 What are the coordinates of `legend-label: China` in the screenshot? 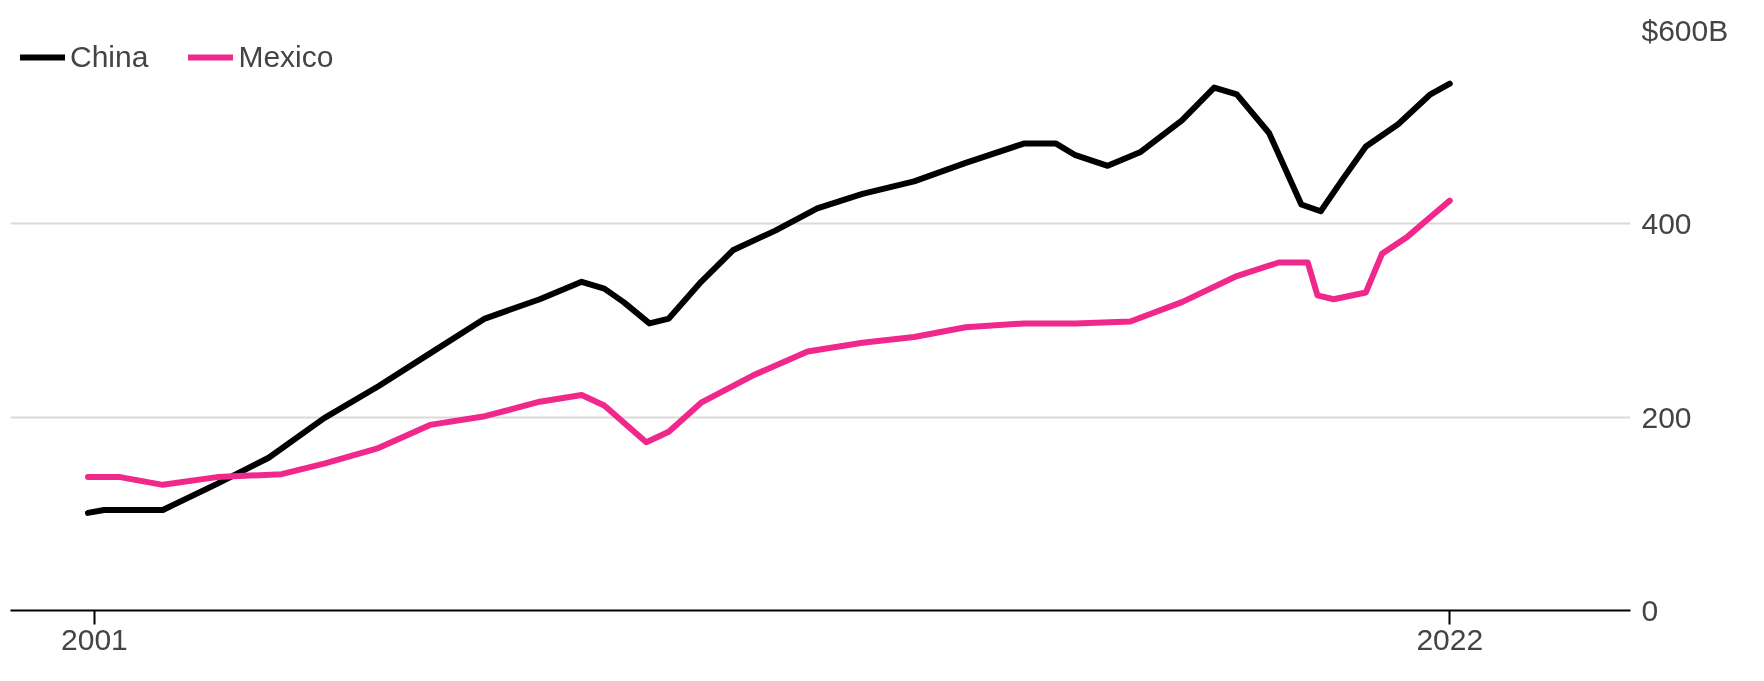 It's located at (109, 57).